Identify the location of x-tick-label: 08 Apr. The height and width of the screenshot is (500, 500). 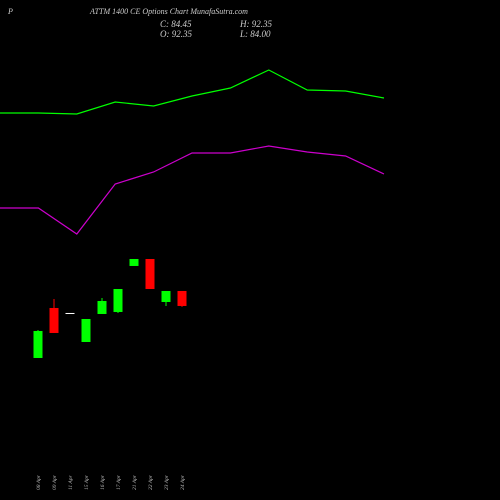
(39, 482).